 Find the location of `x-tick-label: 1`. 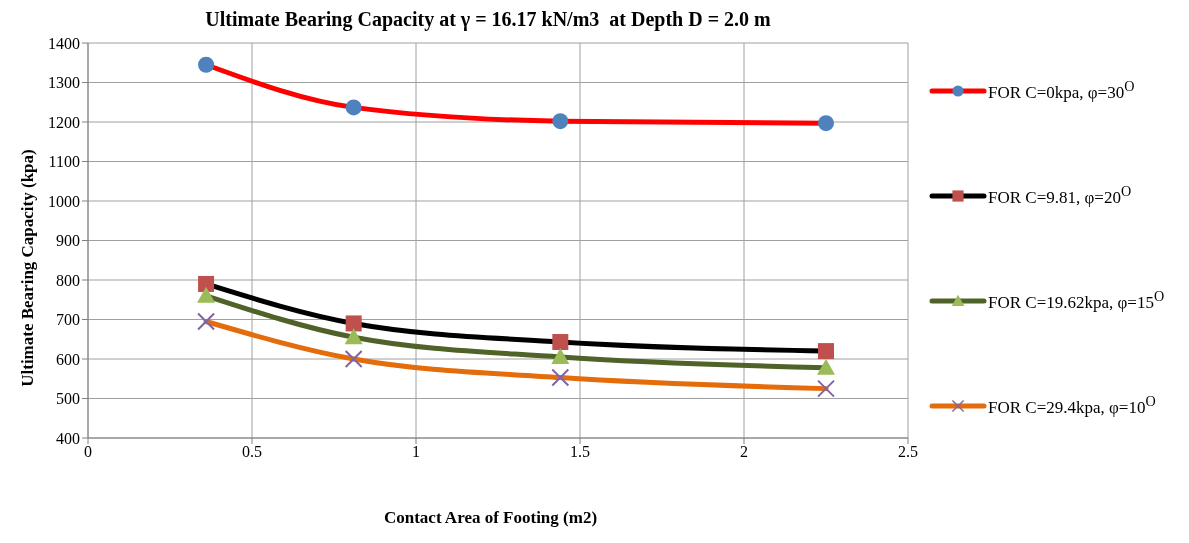

x-tick-label: 1 is located at coordinates (416, 452).